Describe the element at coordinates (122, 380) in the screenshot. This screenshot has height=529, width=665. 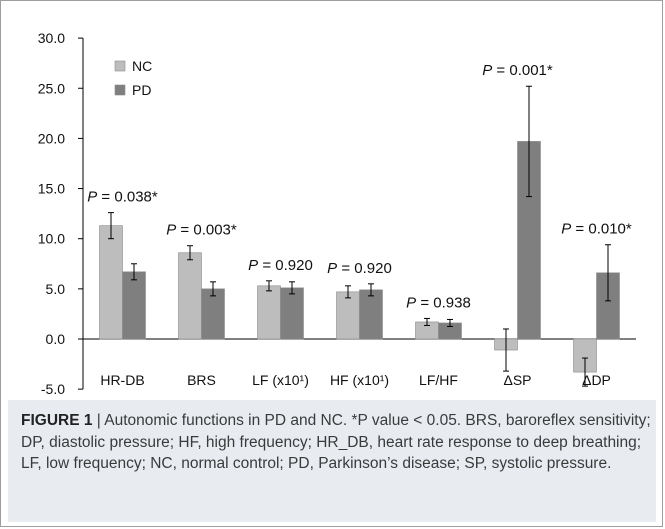
I see `x-tick-label: HR-DB` at that location.